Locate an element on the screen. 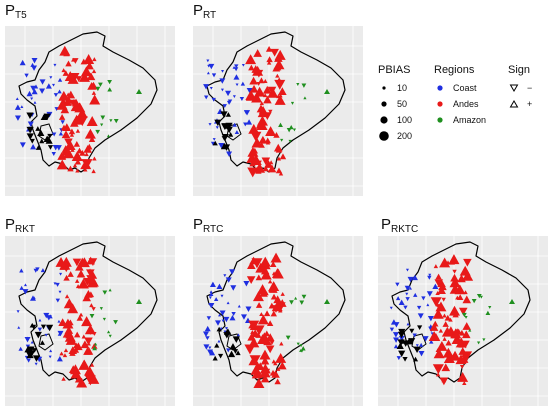 The height and width of the screenshot is (409, 550). coast-dot-icon is located at coordinates (440, 88).